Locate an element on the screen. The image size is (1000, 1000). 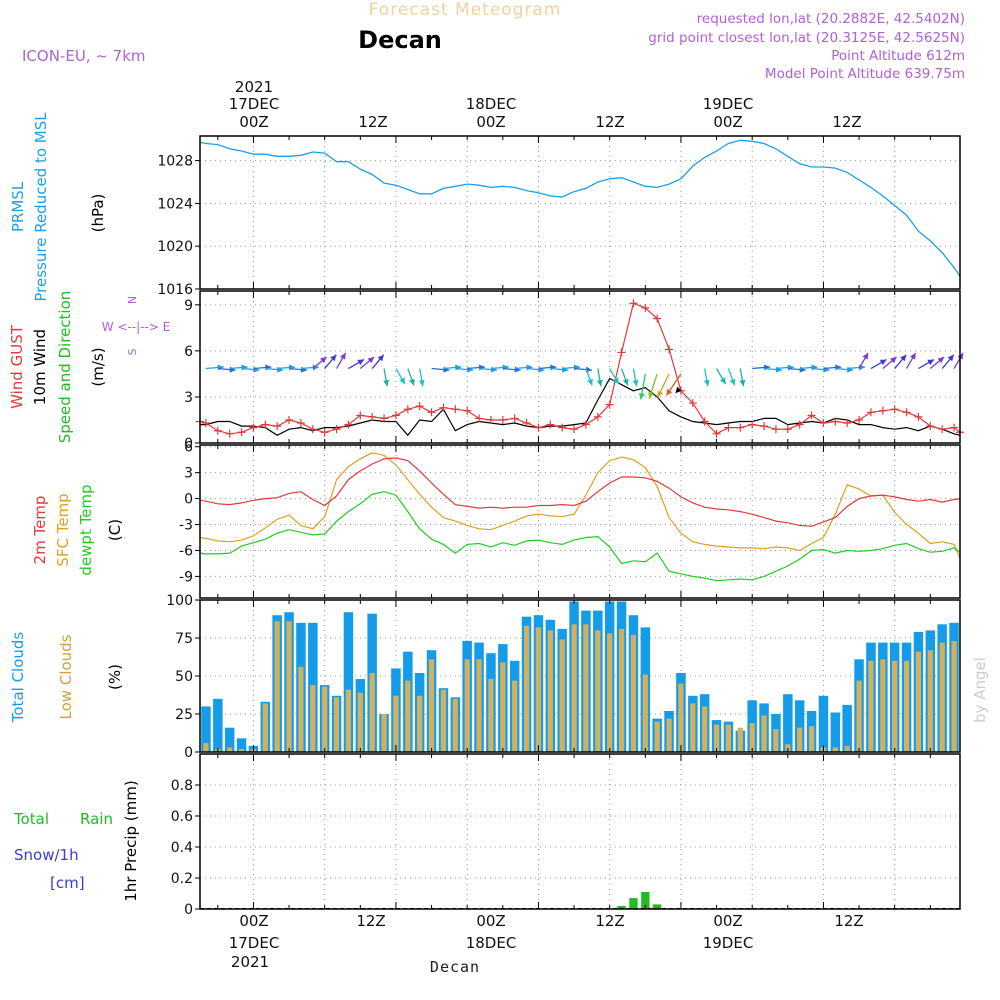
panel-1-ytick-label: 9 is located at coordinates (188, 306).